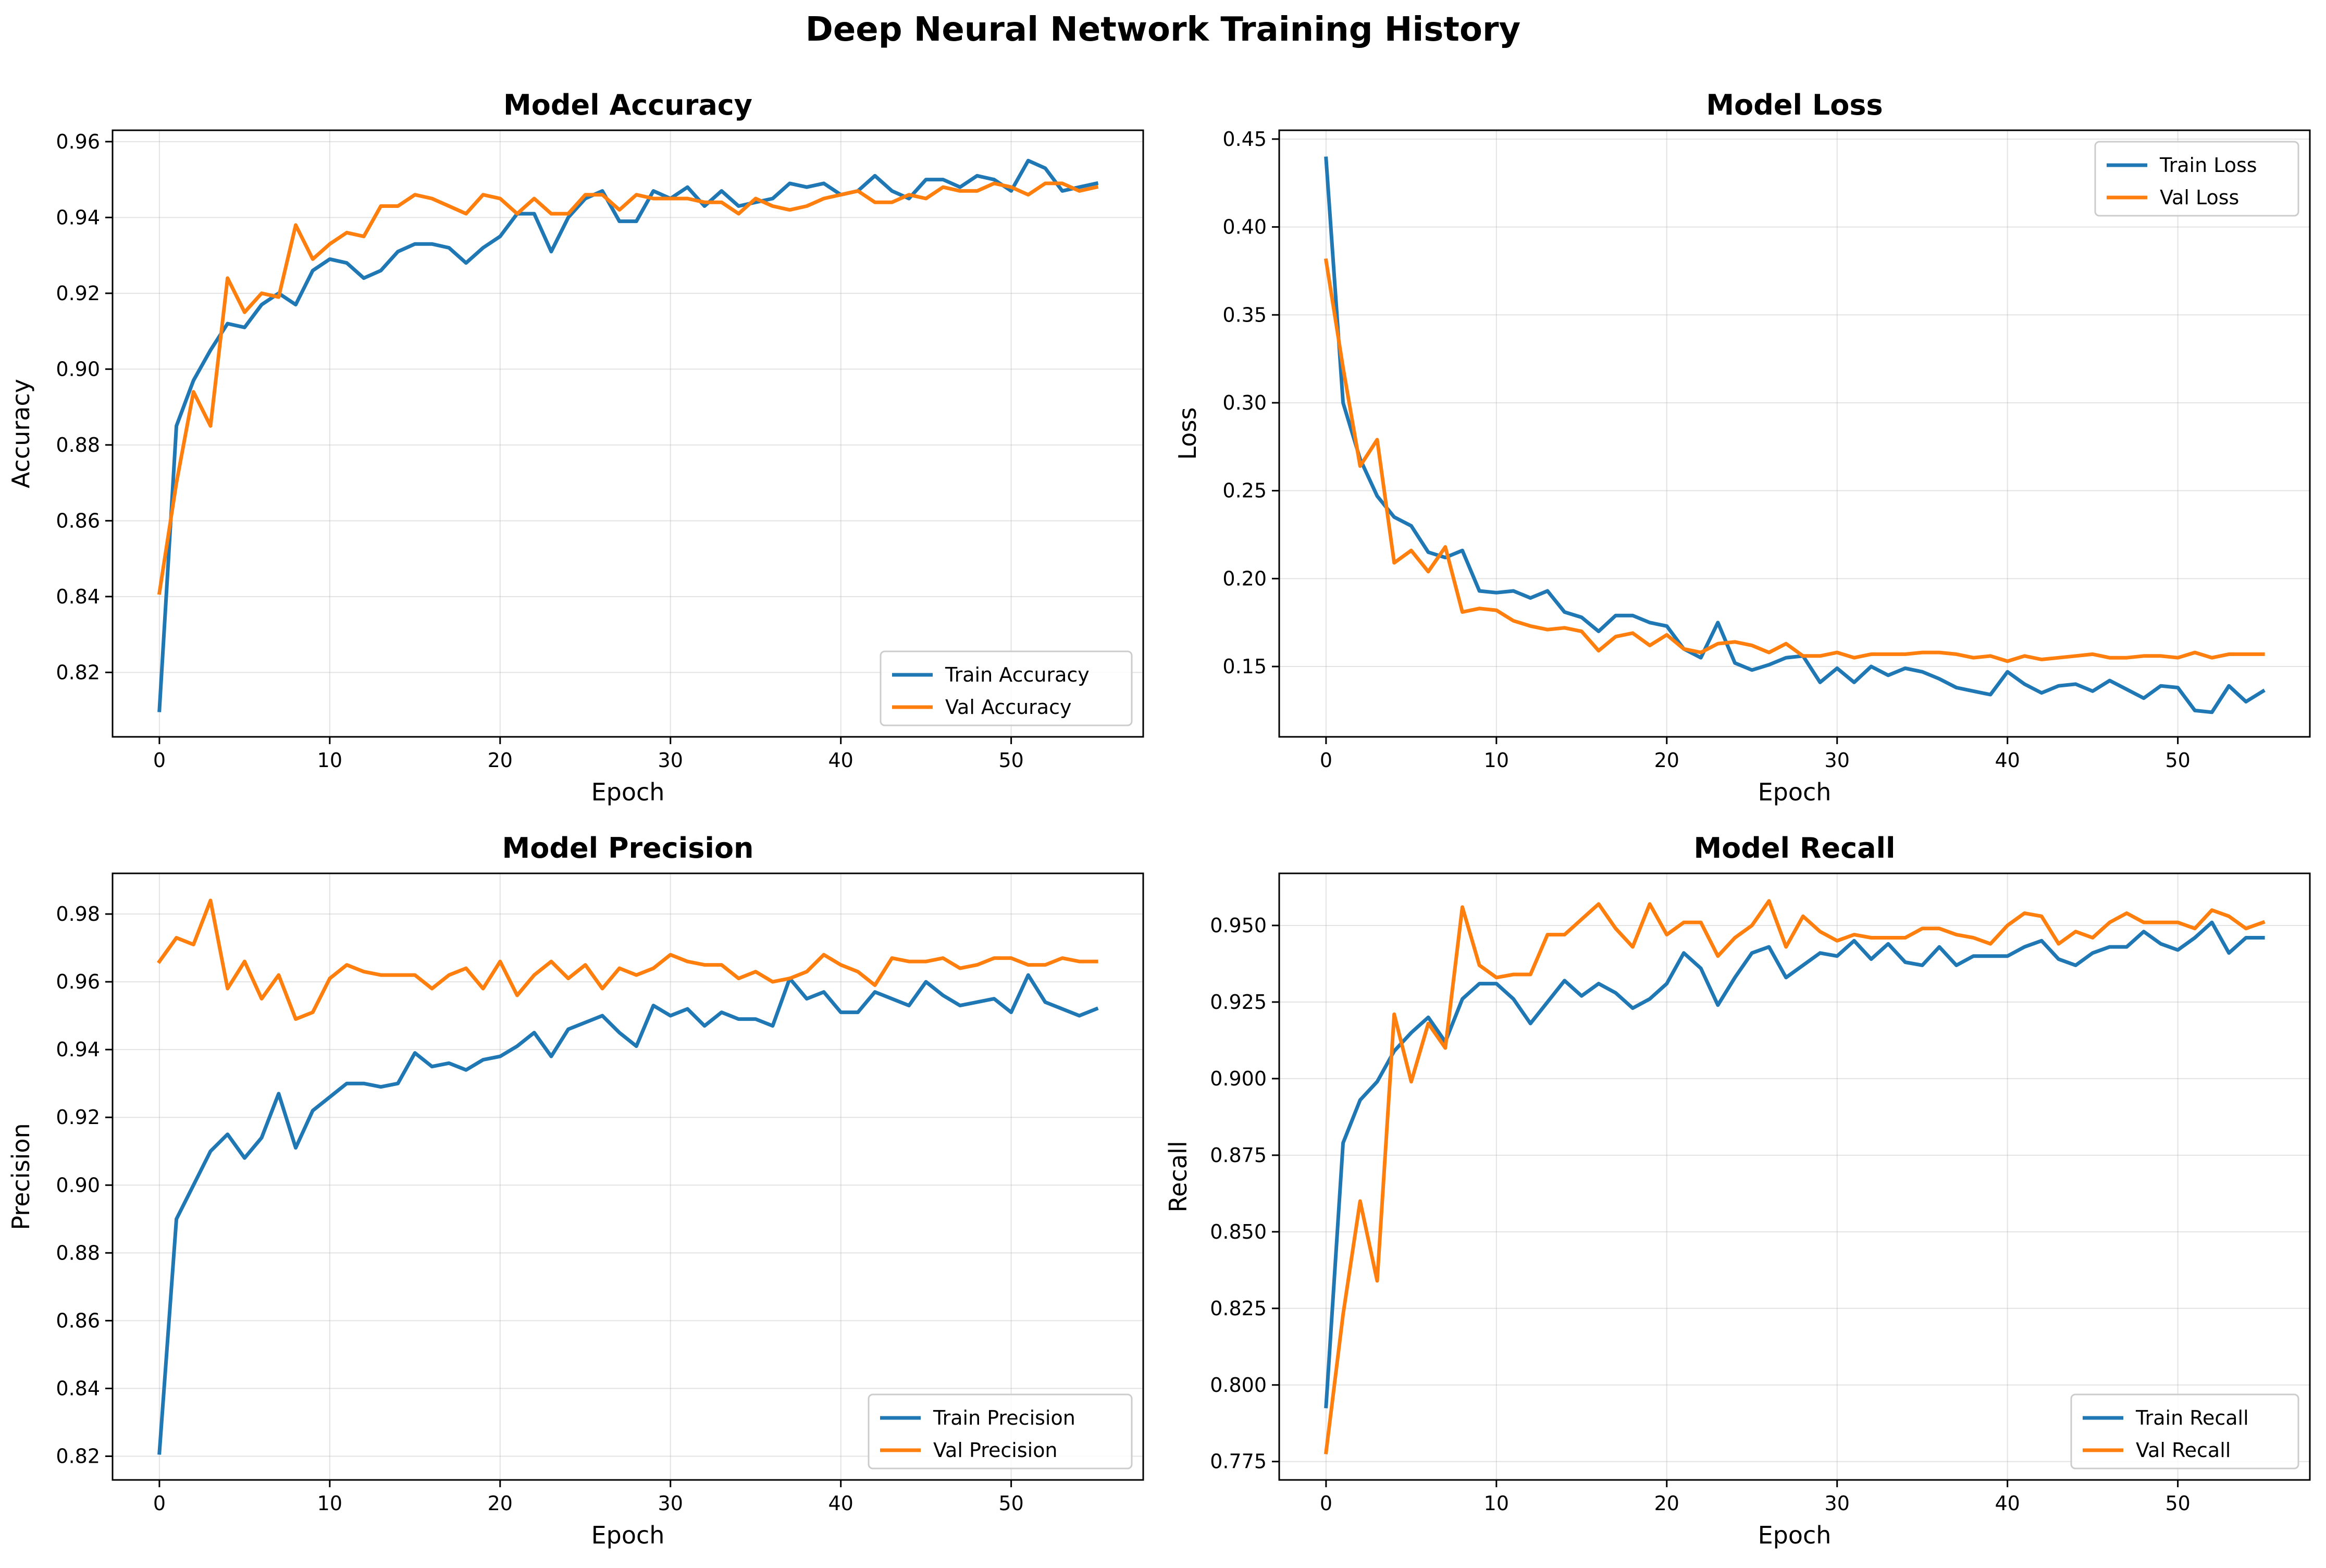 The image size is (2326, 1568). I want to click on legend-entry: Val Accuracy, so click(1008, 707).